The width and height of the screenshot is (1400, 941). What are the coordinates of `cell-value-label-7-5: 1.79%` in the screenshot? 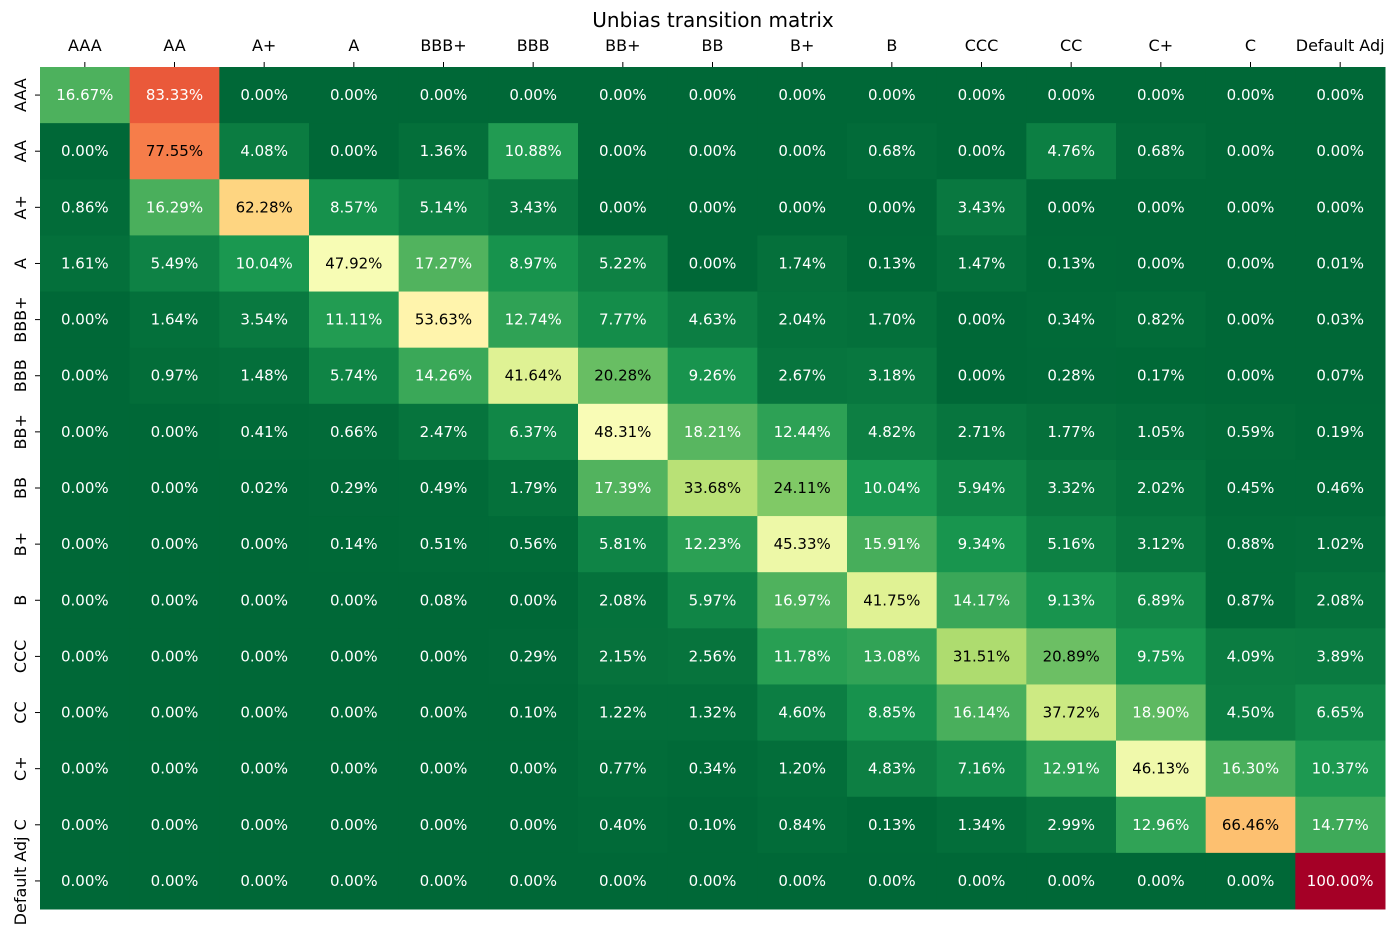 It's located at (533, 488).